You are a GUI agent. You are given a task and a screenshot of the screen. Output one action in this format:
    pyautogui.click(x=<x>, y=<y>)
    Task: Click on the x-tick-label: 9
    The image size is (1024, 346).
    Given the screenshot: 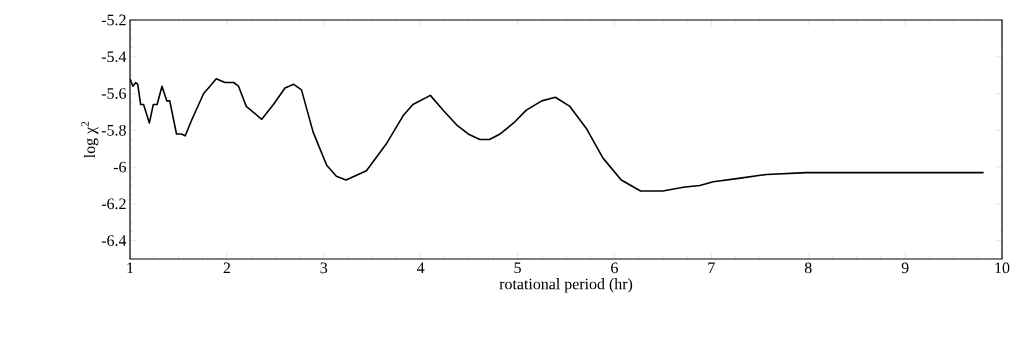 What is the action you would take?
    pyautogui.click(x=905, y=268)
    